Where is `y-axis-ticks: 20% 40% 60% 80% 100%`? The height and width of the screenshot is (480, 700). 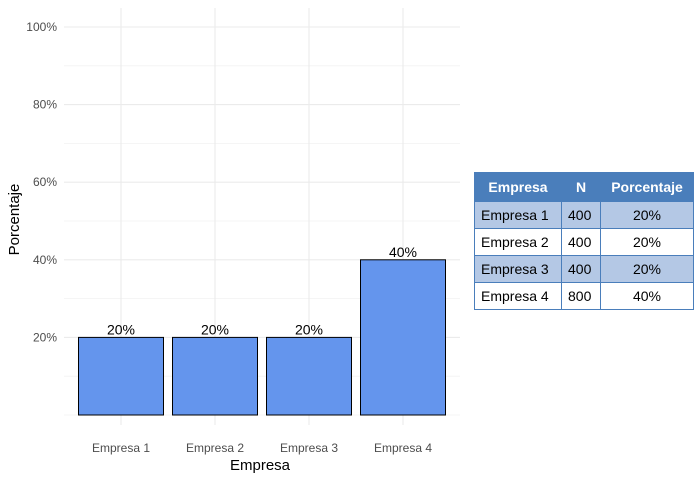 y-axis-ticks: 20% 40% 60% 80% 100% is located at coordinates (41, 182).